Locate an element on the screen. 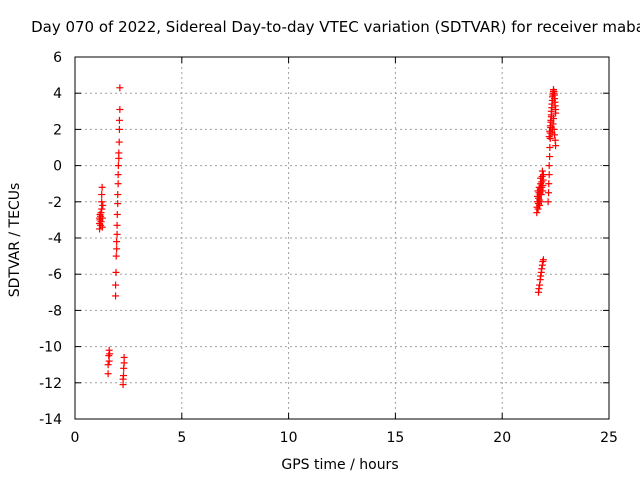  x-tick-label: 15 is located at coordinates (395, 438).